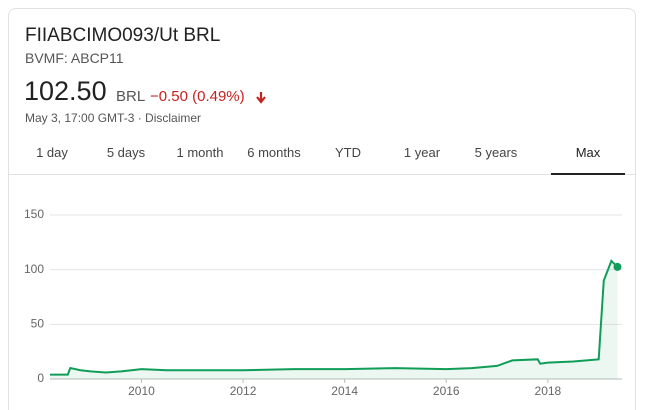 This screenshot has height=410, width=648. Describe the element at coordinates (34, 269) in the screenshot. I see `y-tick-label: 100` at that location.